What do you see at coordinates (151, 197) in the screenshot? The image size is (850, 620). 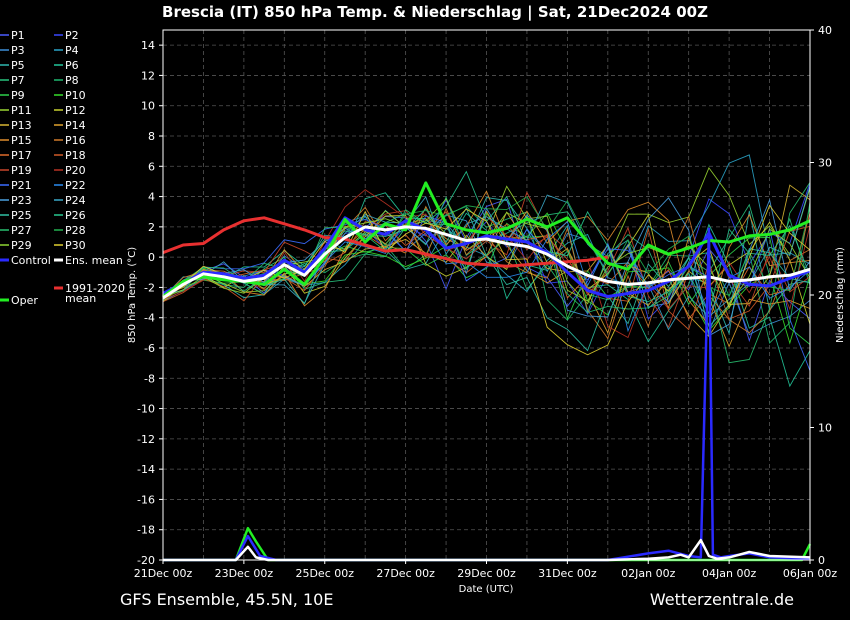 I see `y-tick-label: 4` at bounding box center [151, 197].